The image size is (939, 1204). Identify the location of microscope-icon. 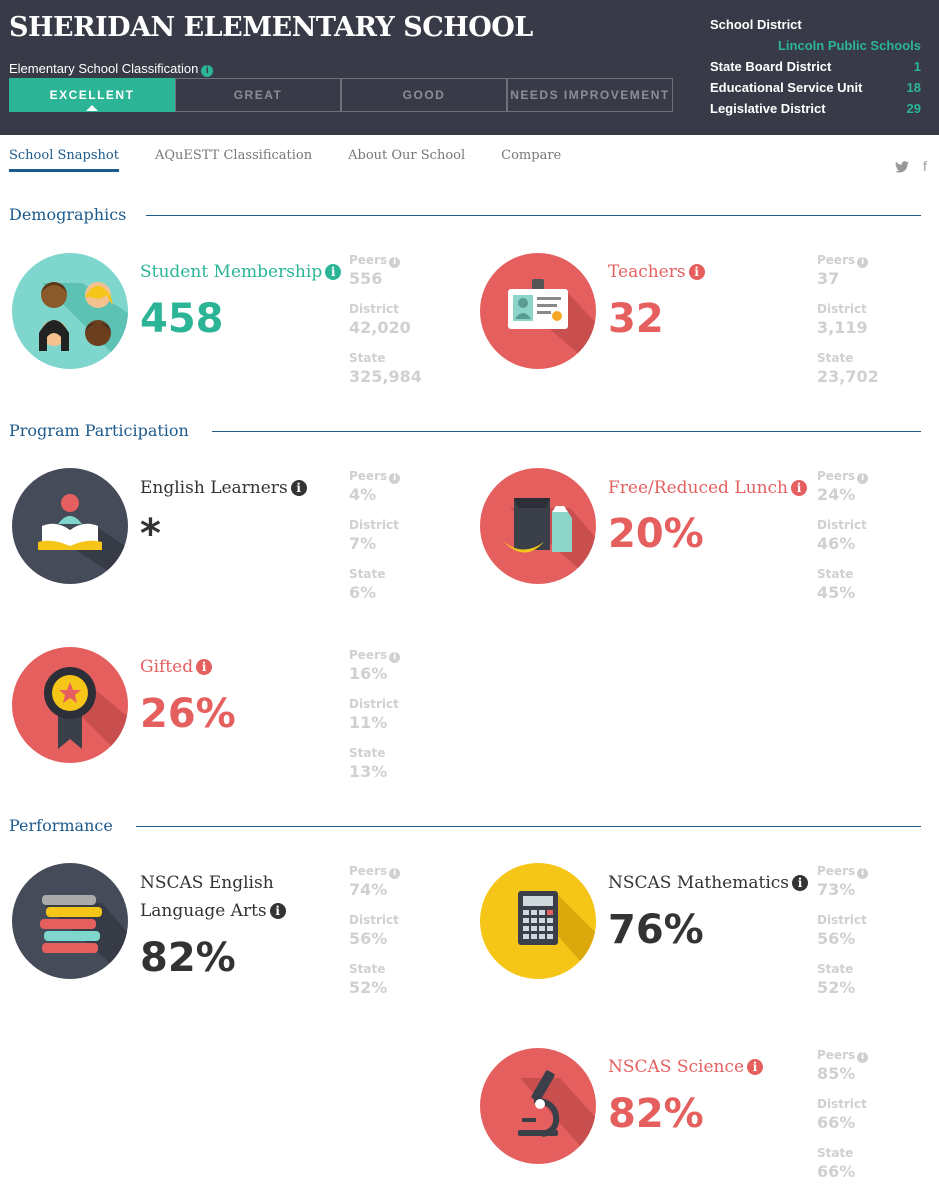
(538, 1106).